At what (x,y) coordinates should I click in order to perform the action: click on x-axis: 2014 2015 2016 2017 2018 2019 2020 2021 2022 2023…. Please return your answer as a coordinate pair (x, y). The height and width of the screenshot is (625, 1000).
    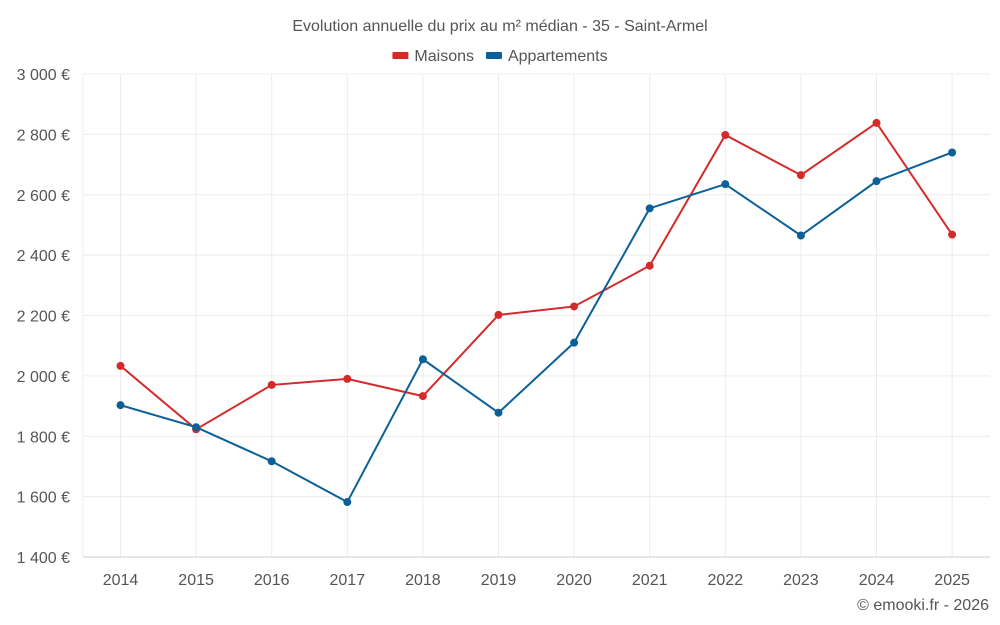
    Looking at the image, I should click on (536, 580).